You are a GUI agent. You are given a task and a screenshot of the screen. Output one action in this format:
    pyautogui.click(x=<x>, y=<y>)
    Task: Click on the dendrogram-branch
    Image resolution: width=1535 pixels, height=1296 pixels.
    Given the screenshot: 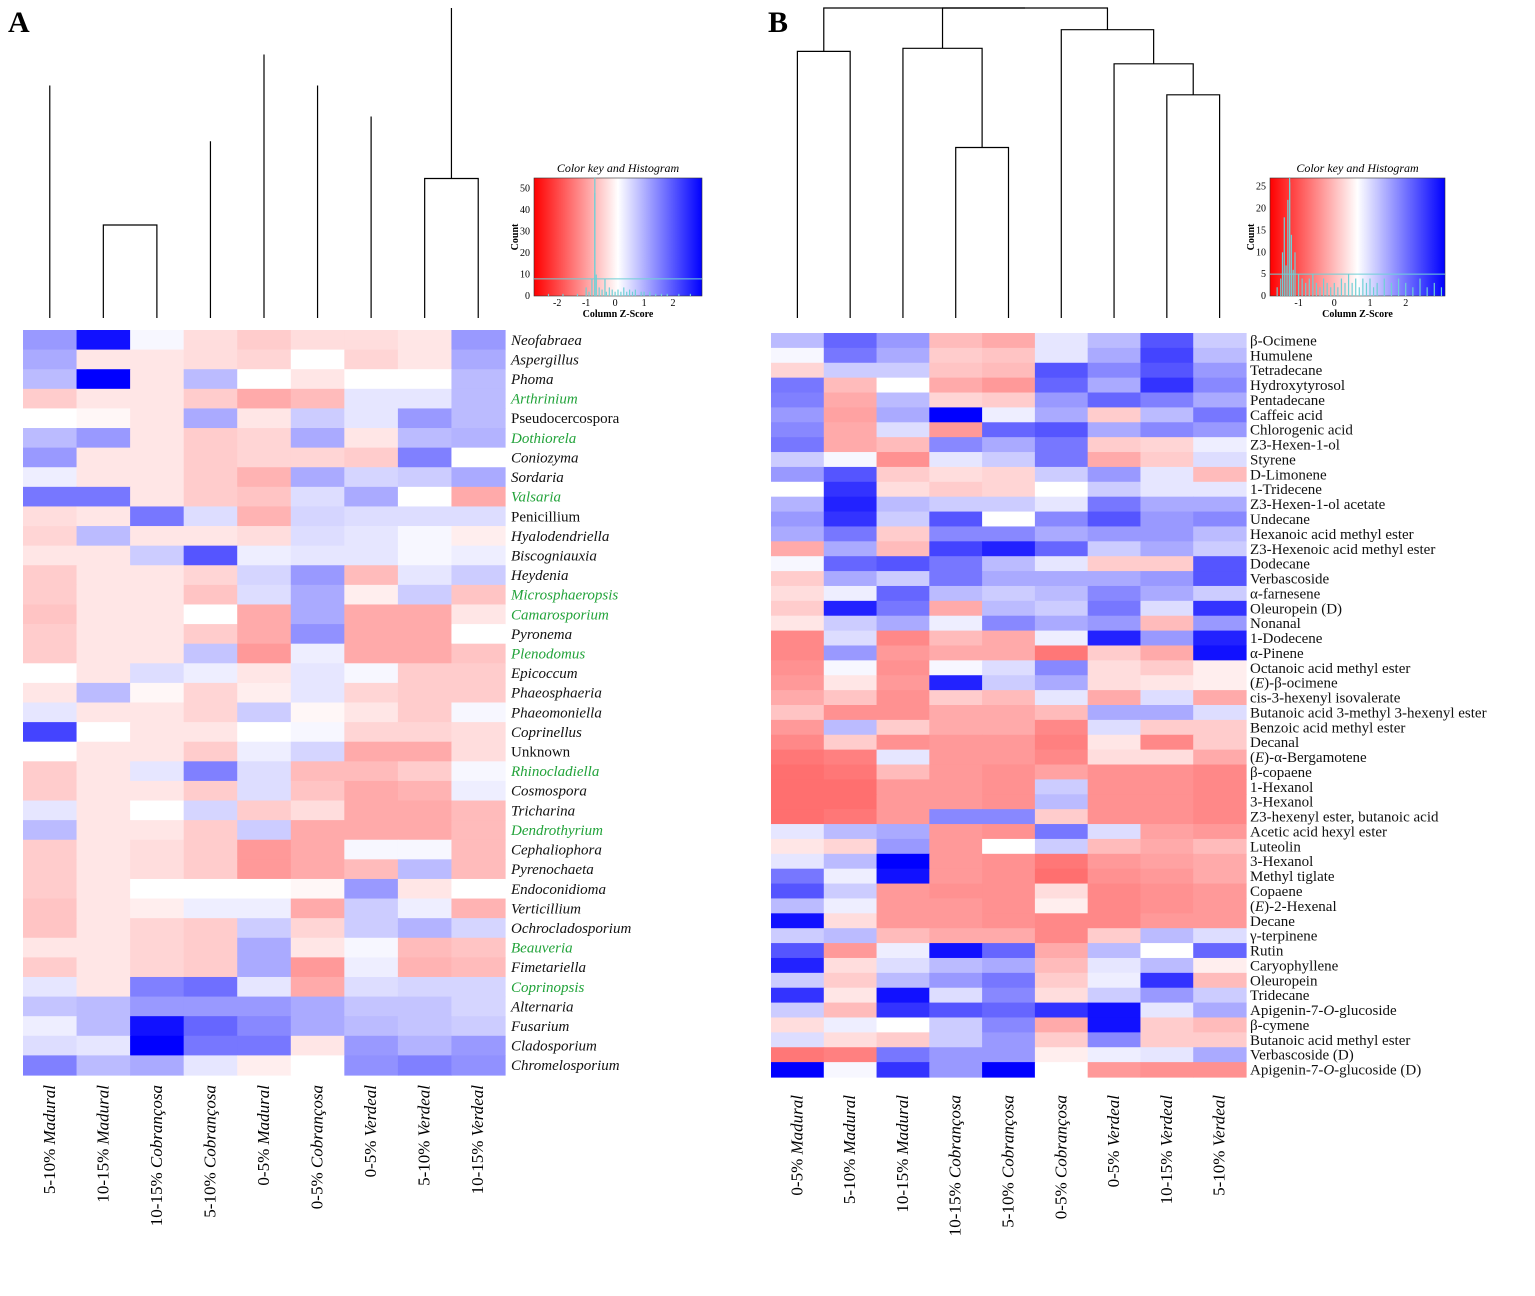 What is the action you would take?
    pyautogui.click(x=924, y=29)
    